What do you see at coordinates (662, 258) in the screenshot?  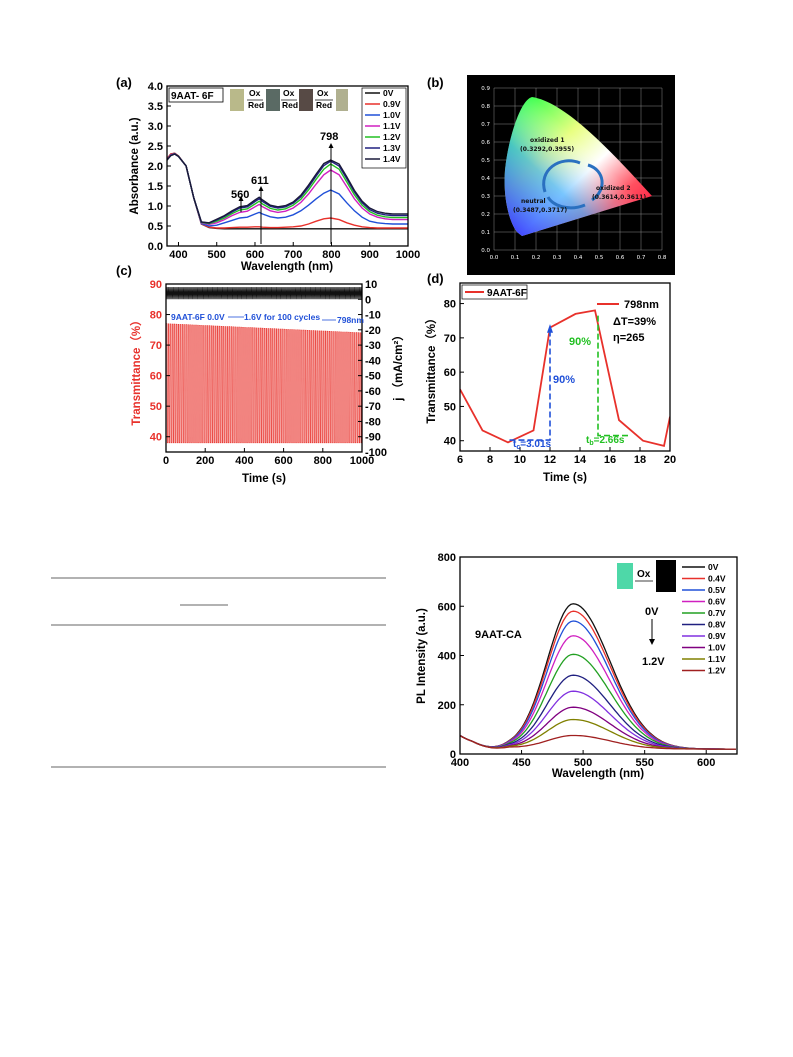 I see `cie-xtick-label: 0.8` at bounding box center [662, 258].